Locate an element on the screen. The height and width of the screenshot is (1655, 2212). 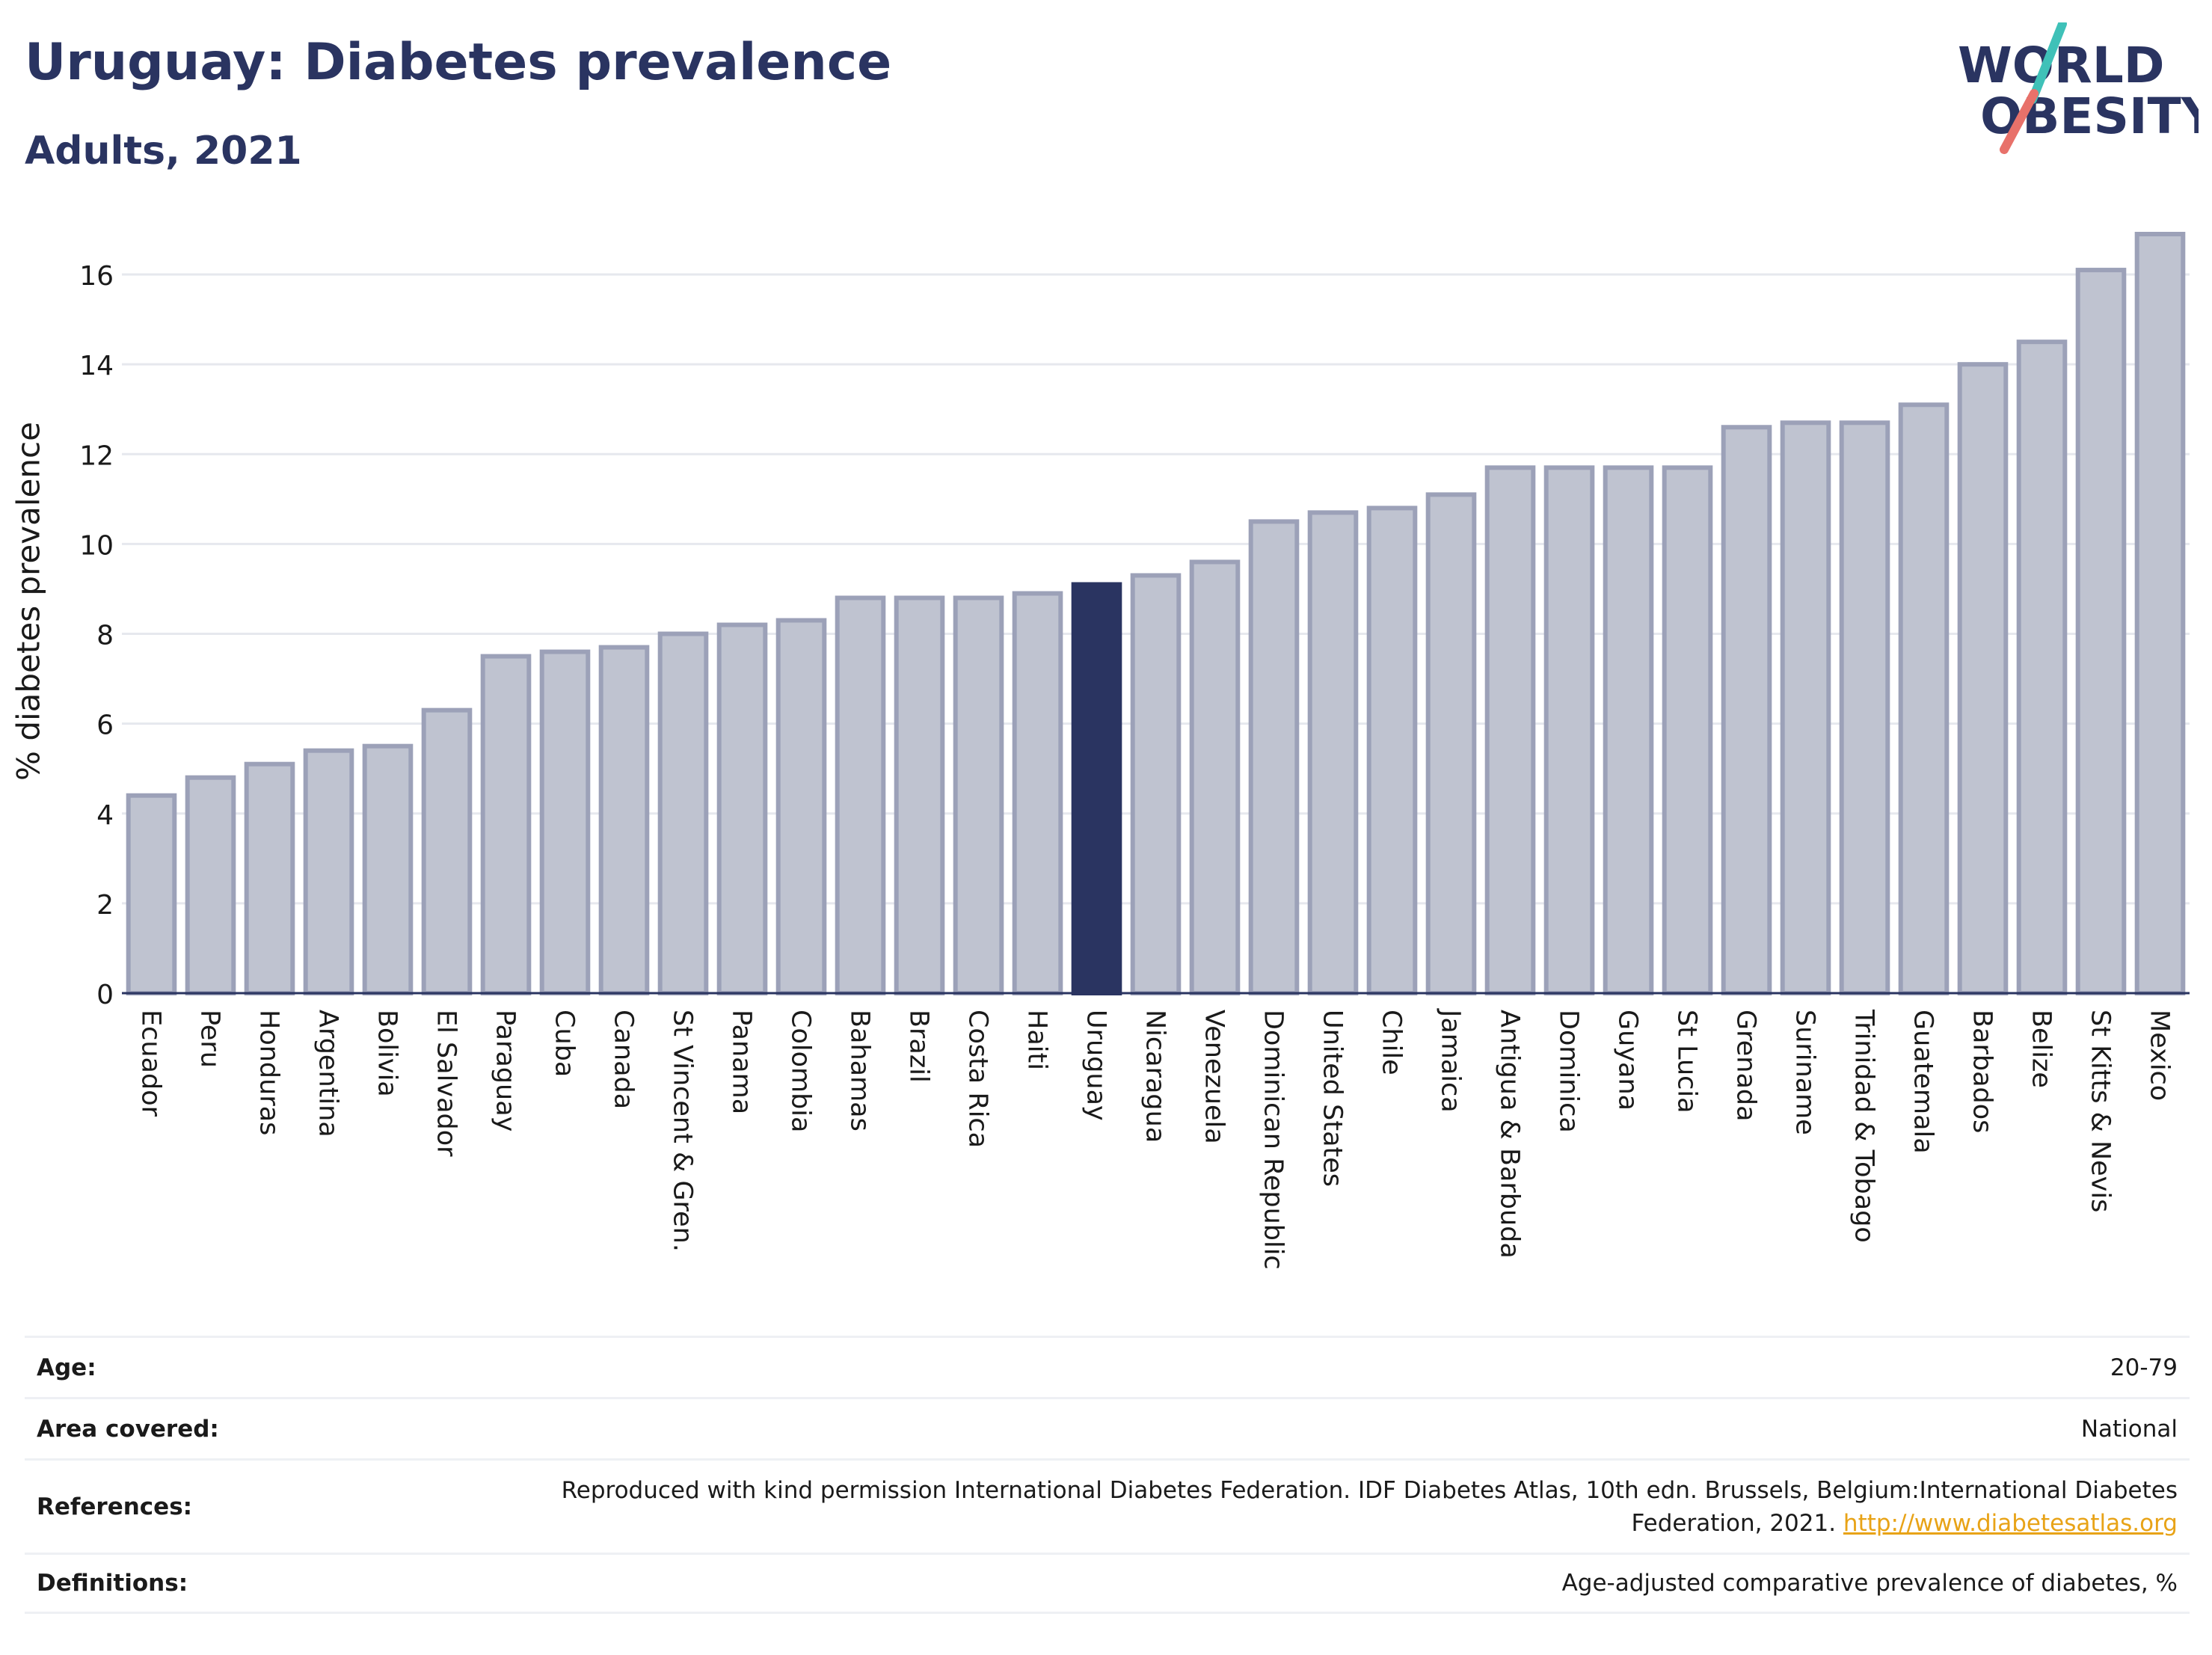
meta-key: References: is located at coordinates (115, 1506).